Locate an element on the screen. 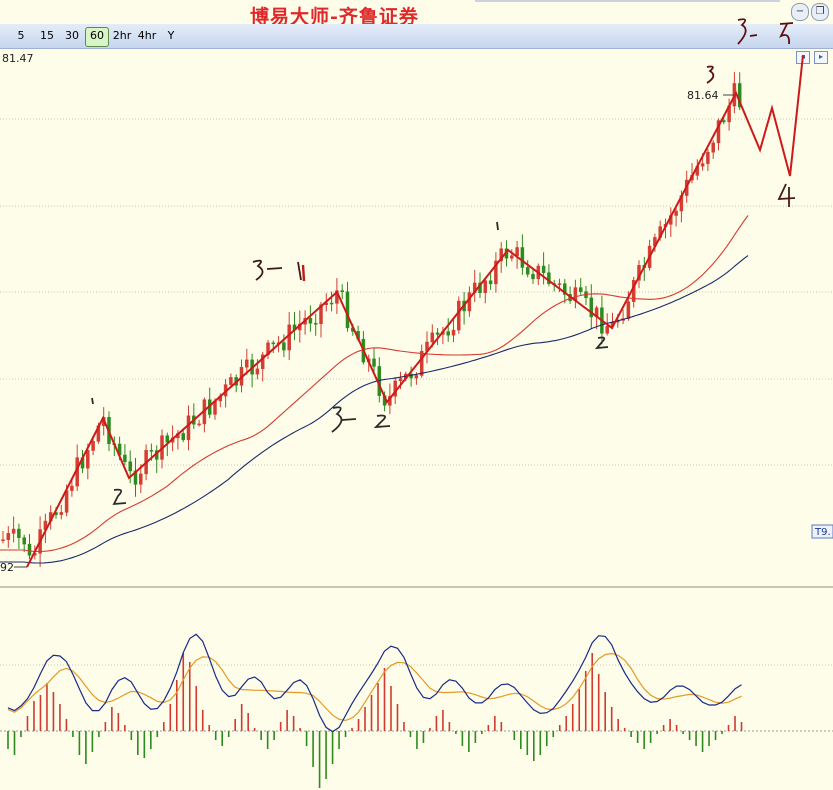 The height and width of the screenshot is (790, 833). timeframe-toolbar: 5 15 30 60 2hr 4hr Y is located at coordinates (416, 36).